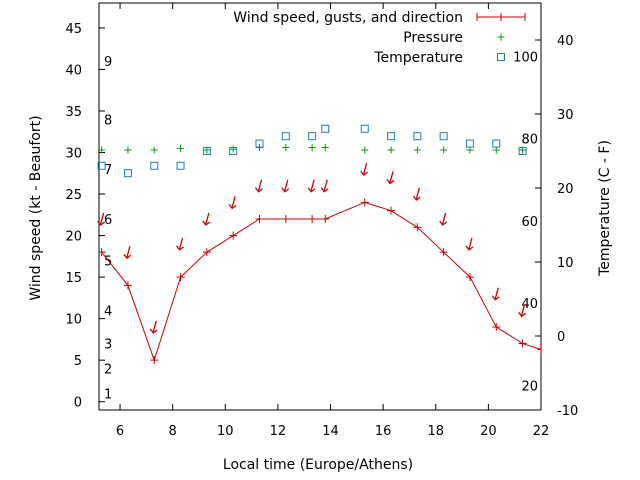  What do you see at coordinates (78, 361) in the screenshot?
I see `y-left-tick-label: 5` at bounding box center [78, 361].